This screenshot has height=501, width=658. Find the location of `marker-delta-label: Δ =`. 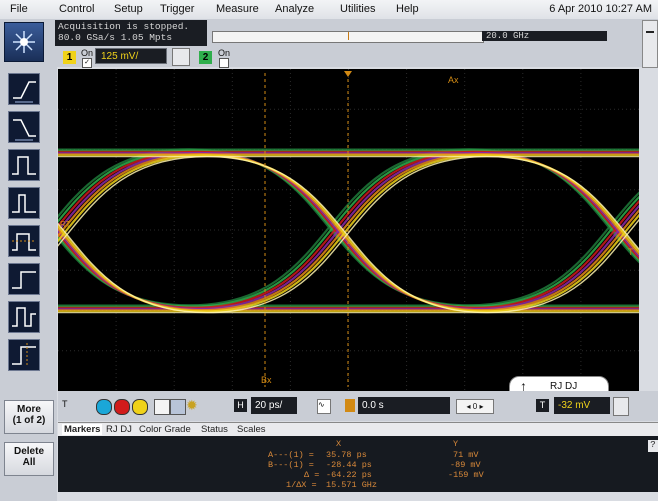

marker-delta-label: Δ = is located at coordinates (312, 475).